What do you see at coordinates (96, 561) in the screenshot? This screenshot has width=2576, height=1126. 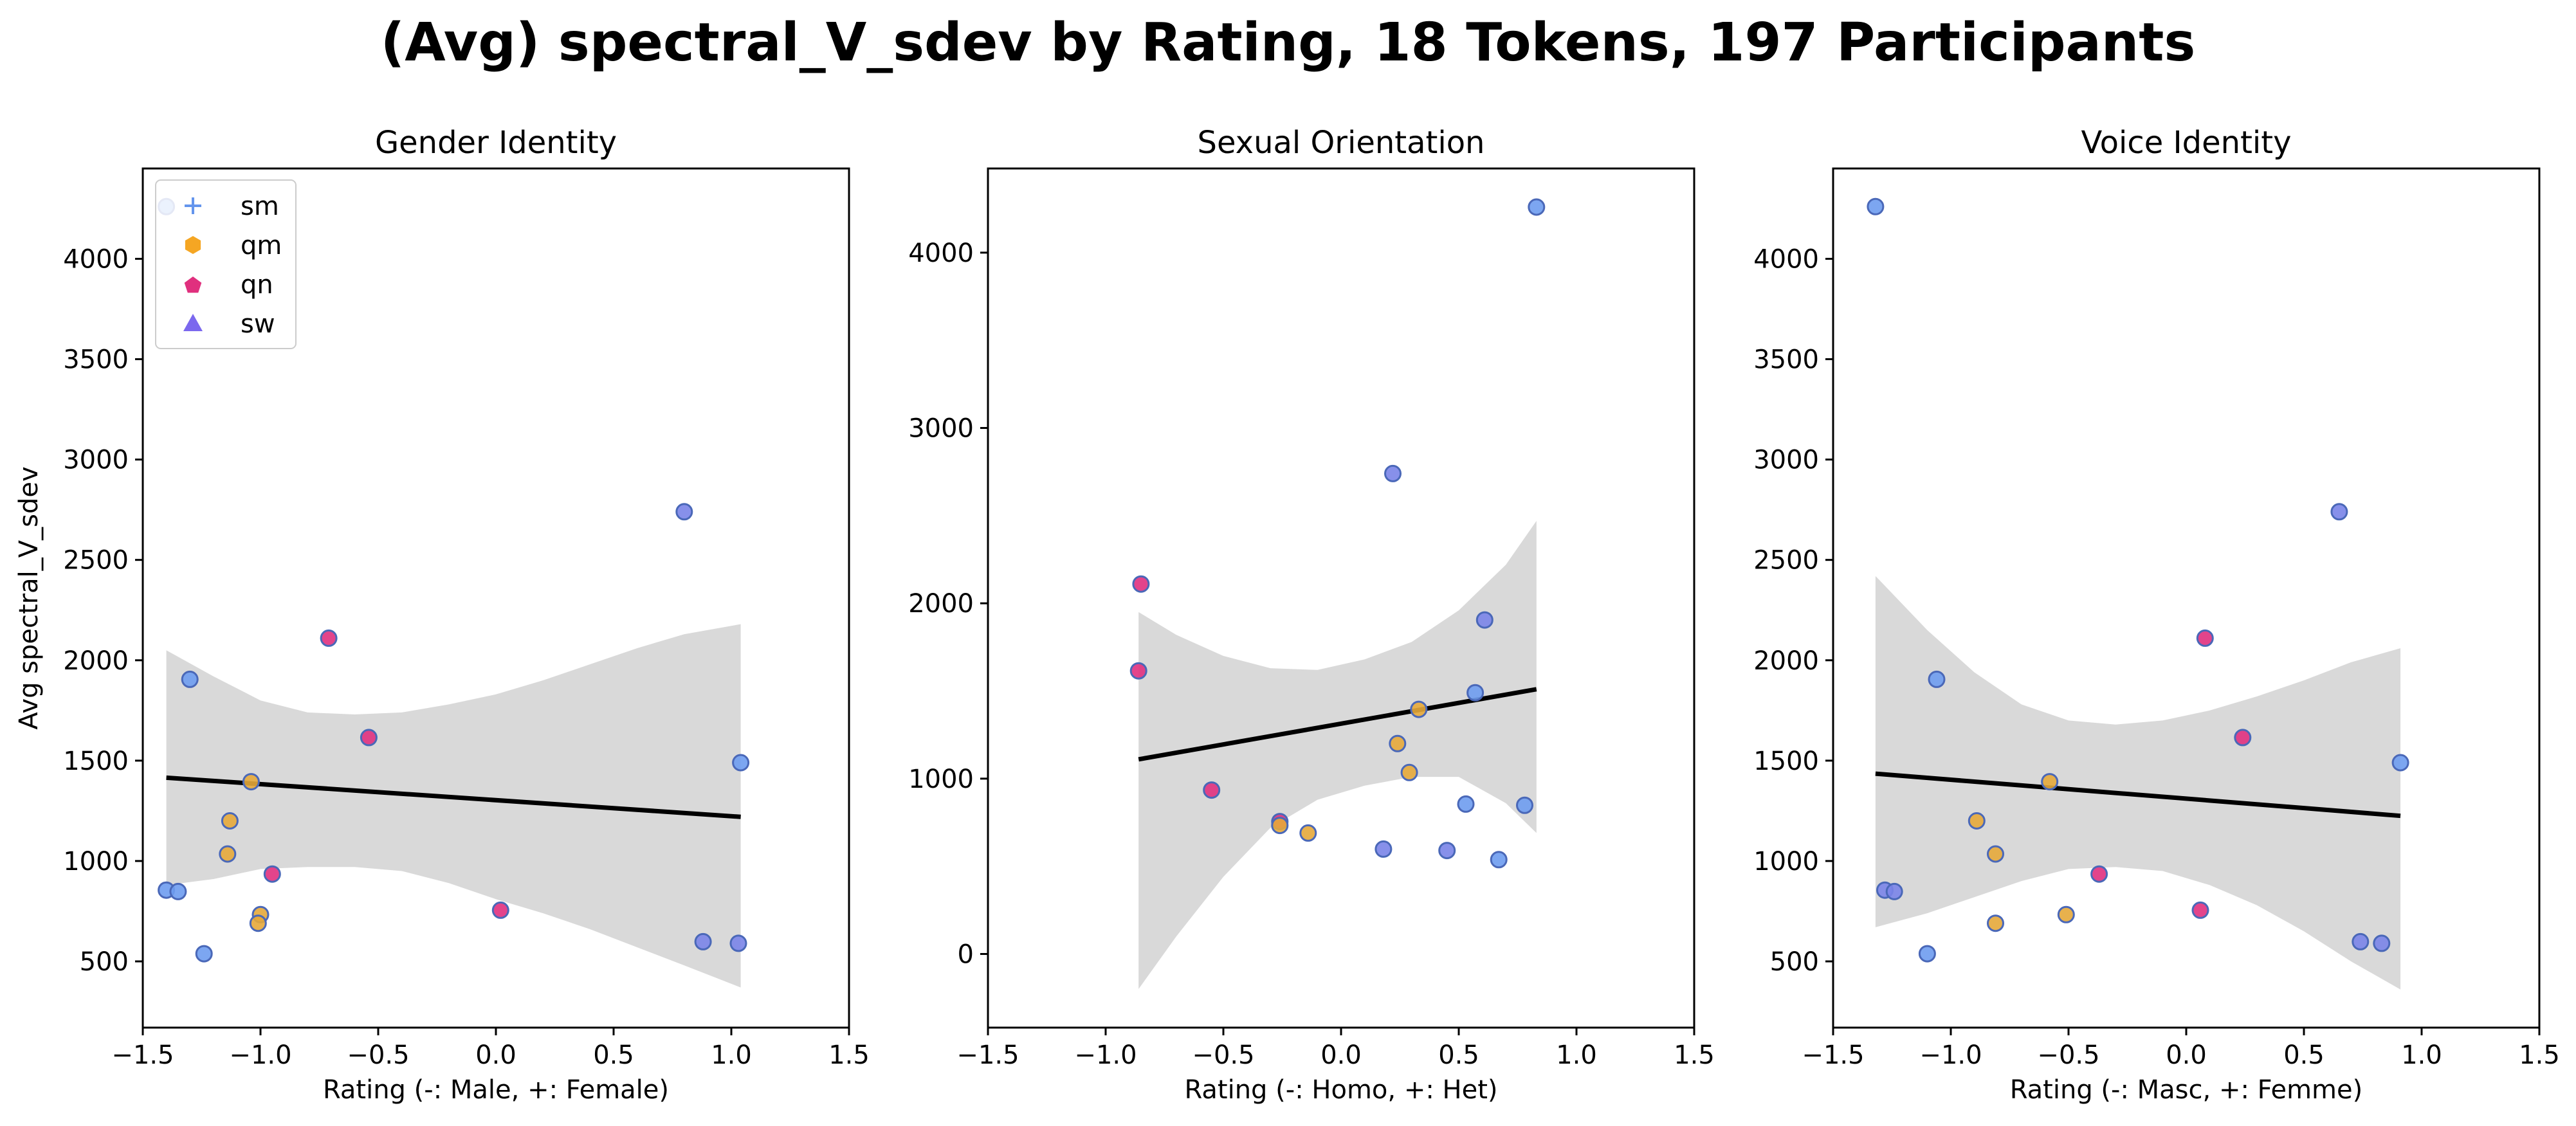 I see `y-tick-label: 2500` at bounding box center [96, 561].